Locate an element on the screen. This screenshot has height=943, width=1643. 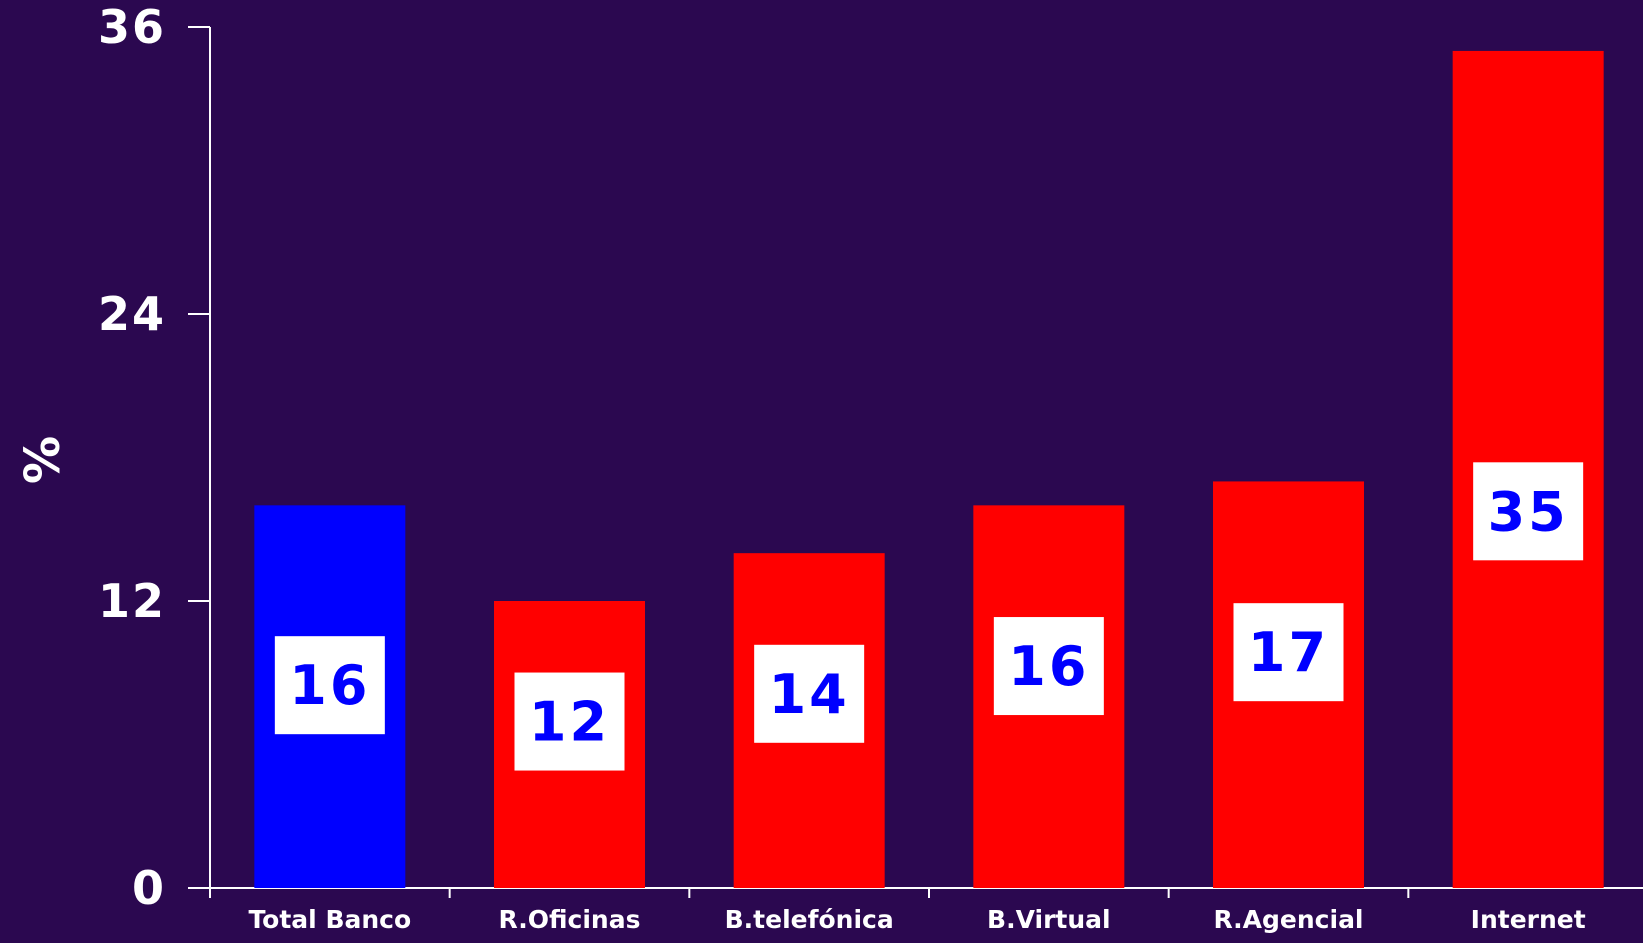
y-tick-label: 36 is located at coordinates (132, 27).